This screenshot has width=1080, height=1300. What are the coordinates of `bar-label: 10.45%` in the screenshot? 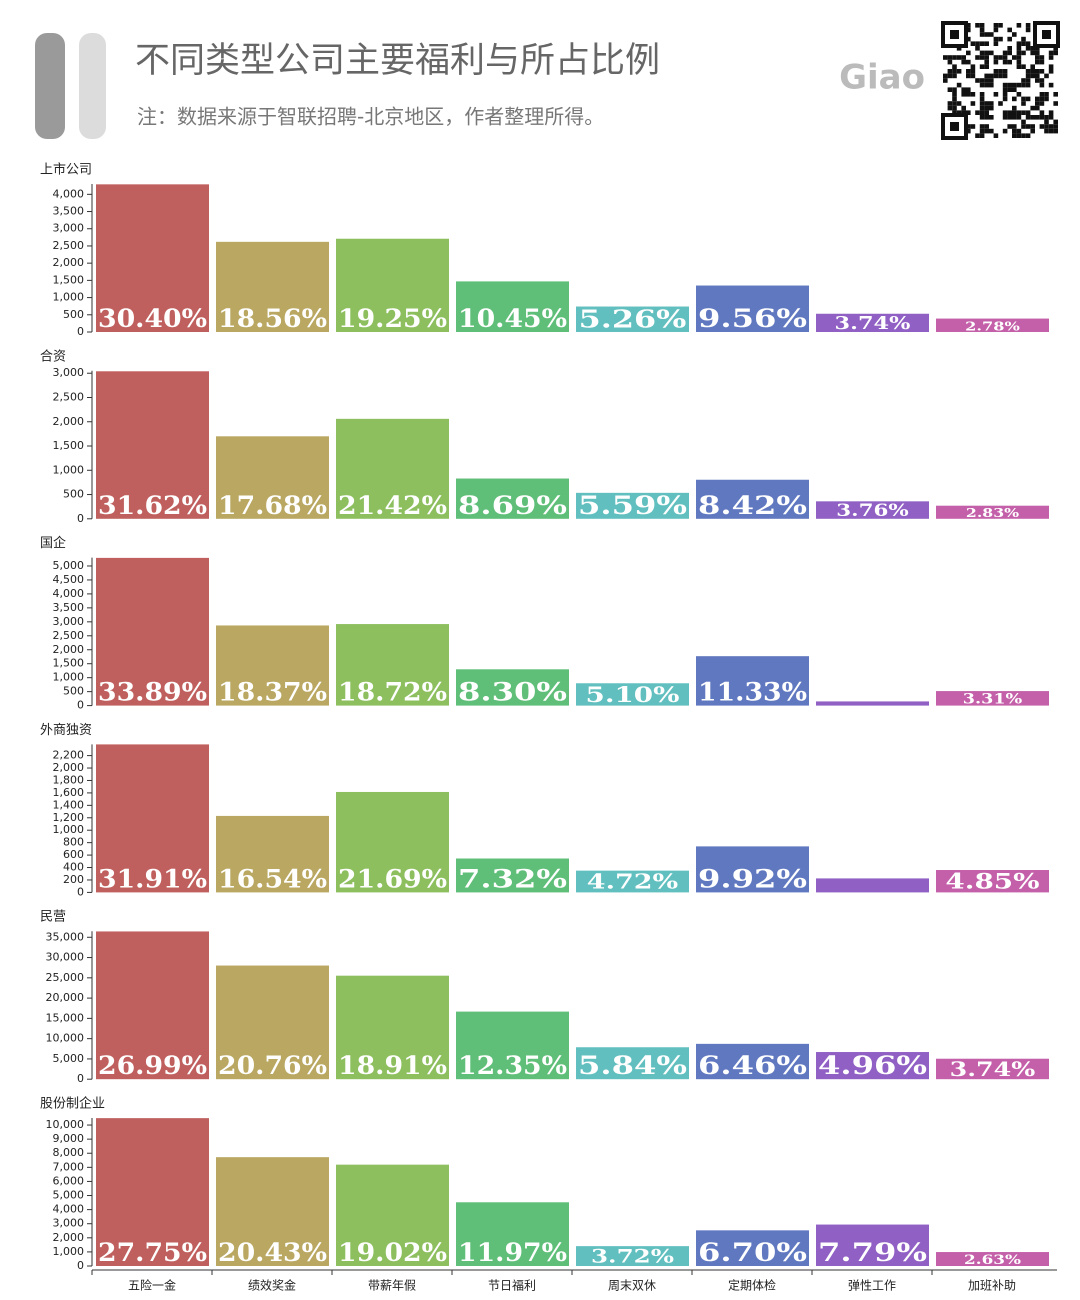 It's located at (512, 318).